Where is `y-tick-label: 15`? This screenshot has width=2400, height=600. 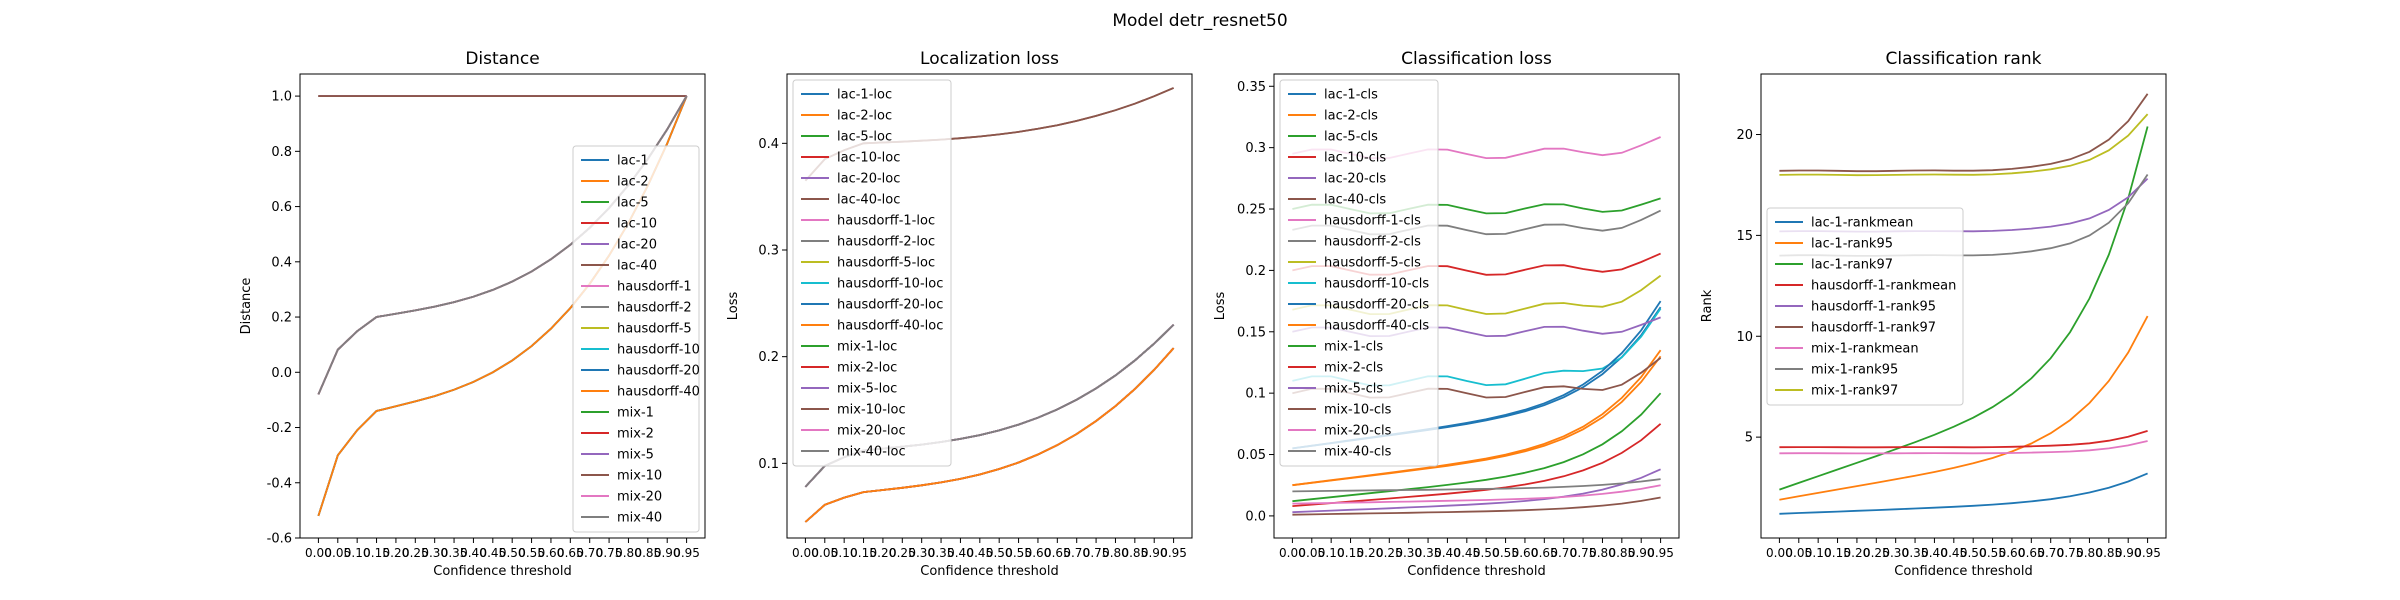 y-tick-label: 15 is located at coordinates (1744, 236).